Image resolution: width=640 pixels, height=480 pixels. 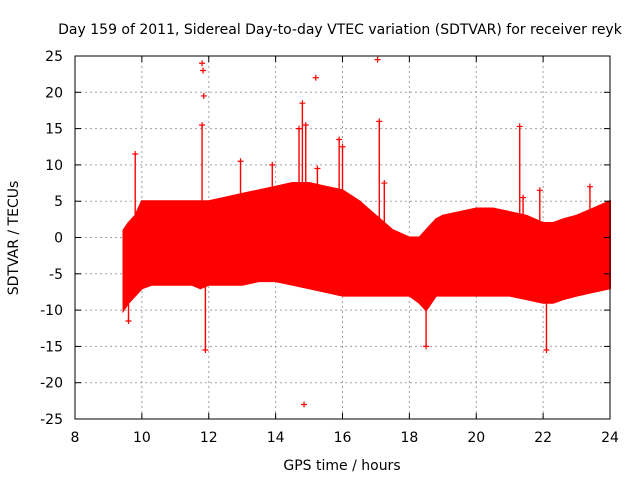 I want to click on y-tick-label: 10, so click(x=54, y=166).